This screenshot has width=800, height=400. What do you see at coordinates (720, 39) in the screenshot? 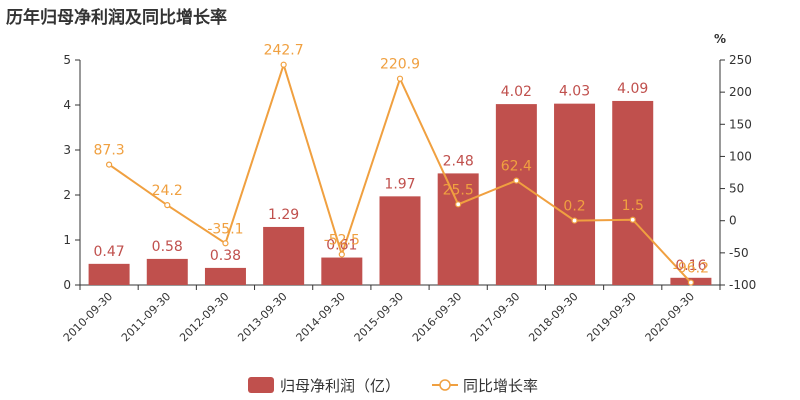
I see `y-right-unit: %` at bounding box center [720, 39].